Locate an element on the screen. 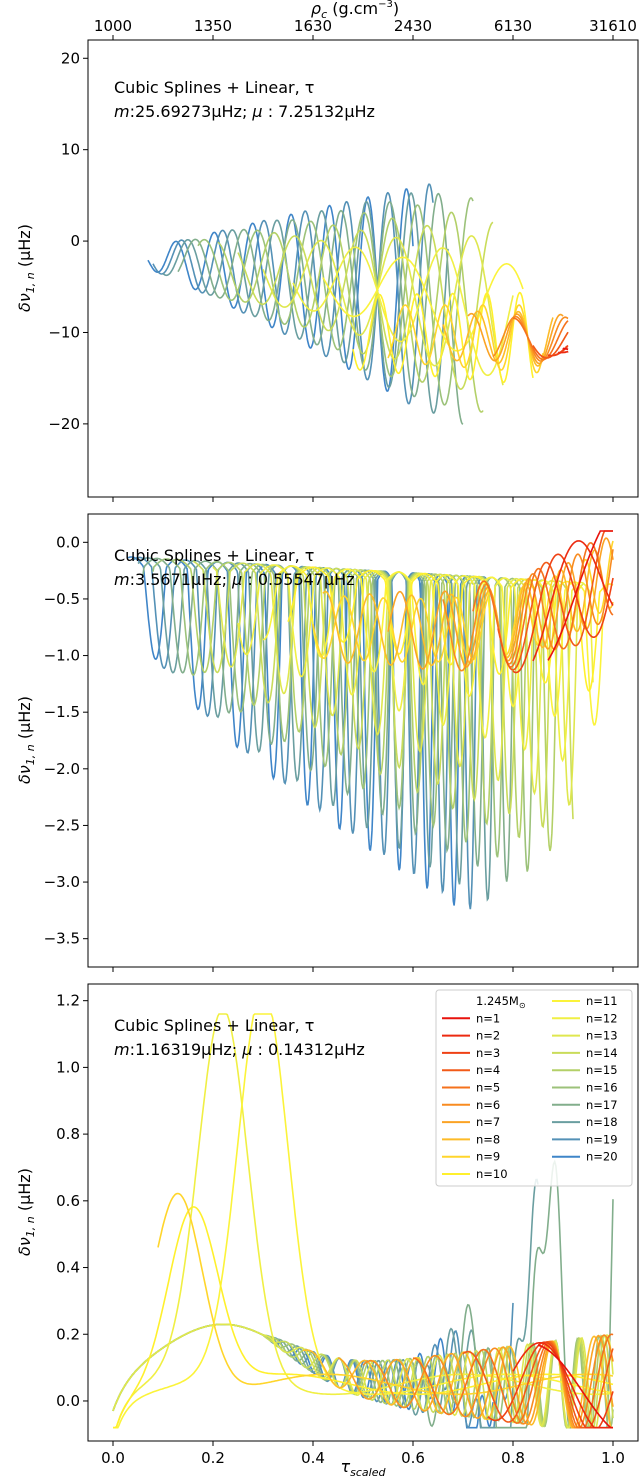 The image size is (642, 1479). legend-label: n=19 is located at coordinates (602, 1139).